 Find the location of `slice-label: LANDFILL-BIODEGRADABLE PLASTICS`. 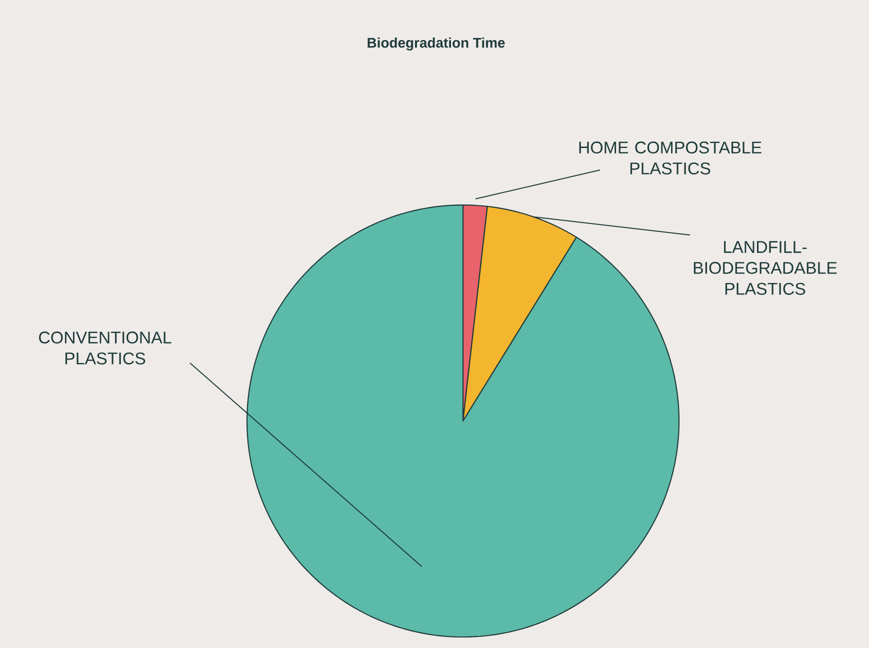

slice-label: LANDFILL-BIODEGRADABLE PLASTICS is located at coordinates (765, 268).